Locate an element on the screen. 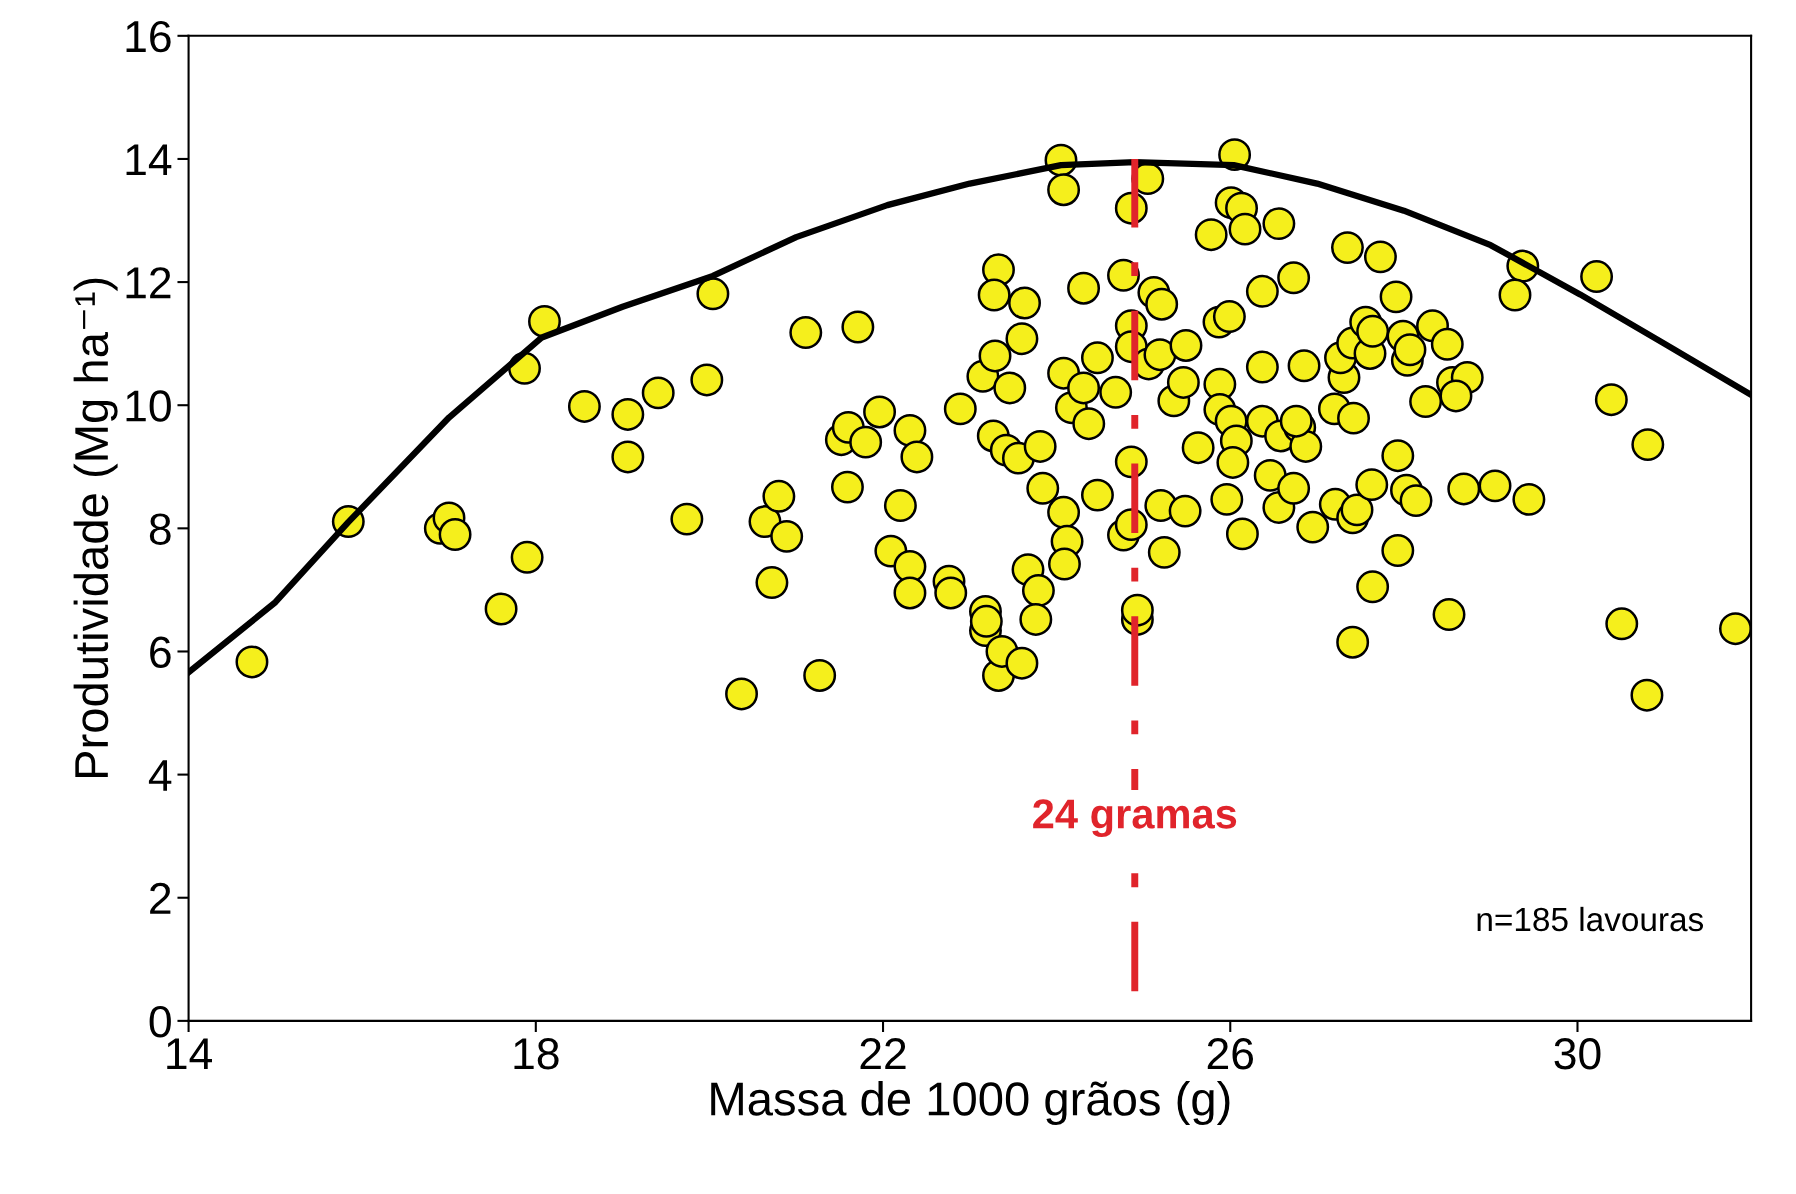 Image resolution: width=1796 pixels, height=1194 pixels. x-tick-label: 30 is located at coordinates (1577, 1054).